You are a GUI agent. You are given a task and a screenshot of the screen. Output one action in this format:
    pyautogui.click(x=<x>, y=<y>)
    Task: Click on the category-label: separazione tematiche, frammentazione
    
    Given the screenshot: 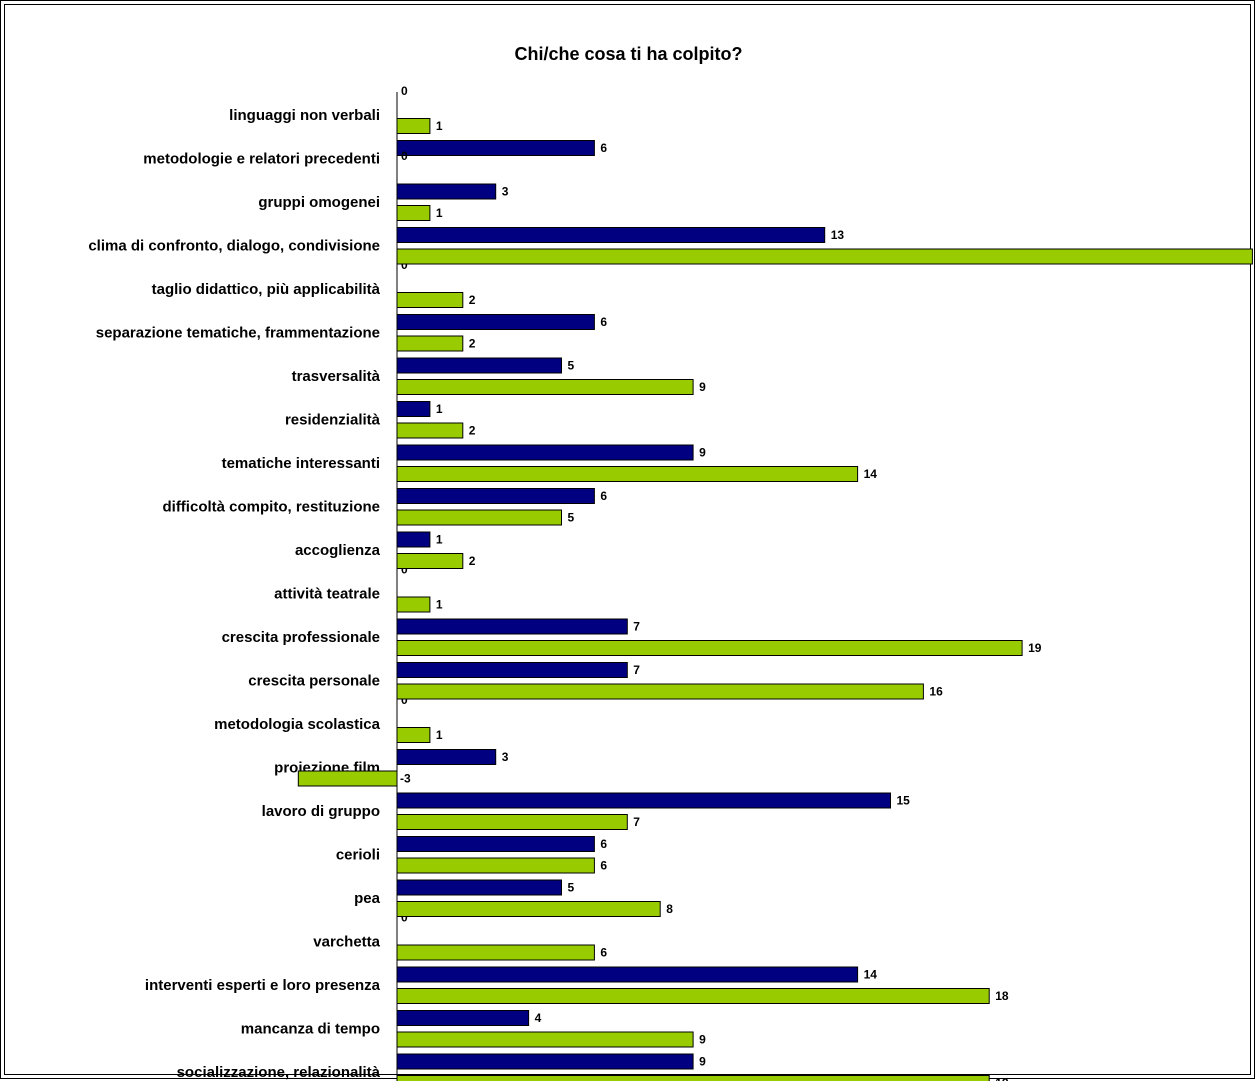 What is the action you would take?
    pyautogui.click(x=238, y=332)
    